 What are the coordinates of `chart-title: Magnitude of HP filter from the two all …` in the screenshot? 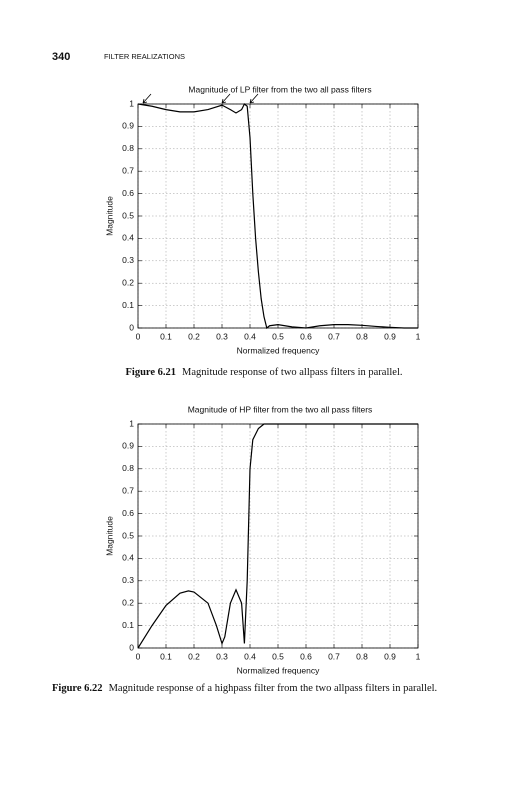 It's located at (280, 409).